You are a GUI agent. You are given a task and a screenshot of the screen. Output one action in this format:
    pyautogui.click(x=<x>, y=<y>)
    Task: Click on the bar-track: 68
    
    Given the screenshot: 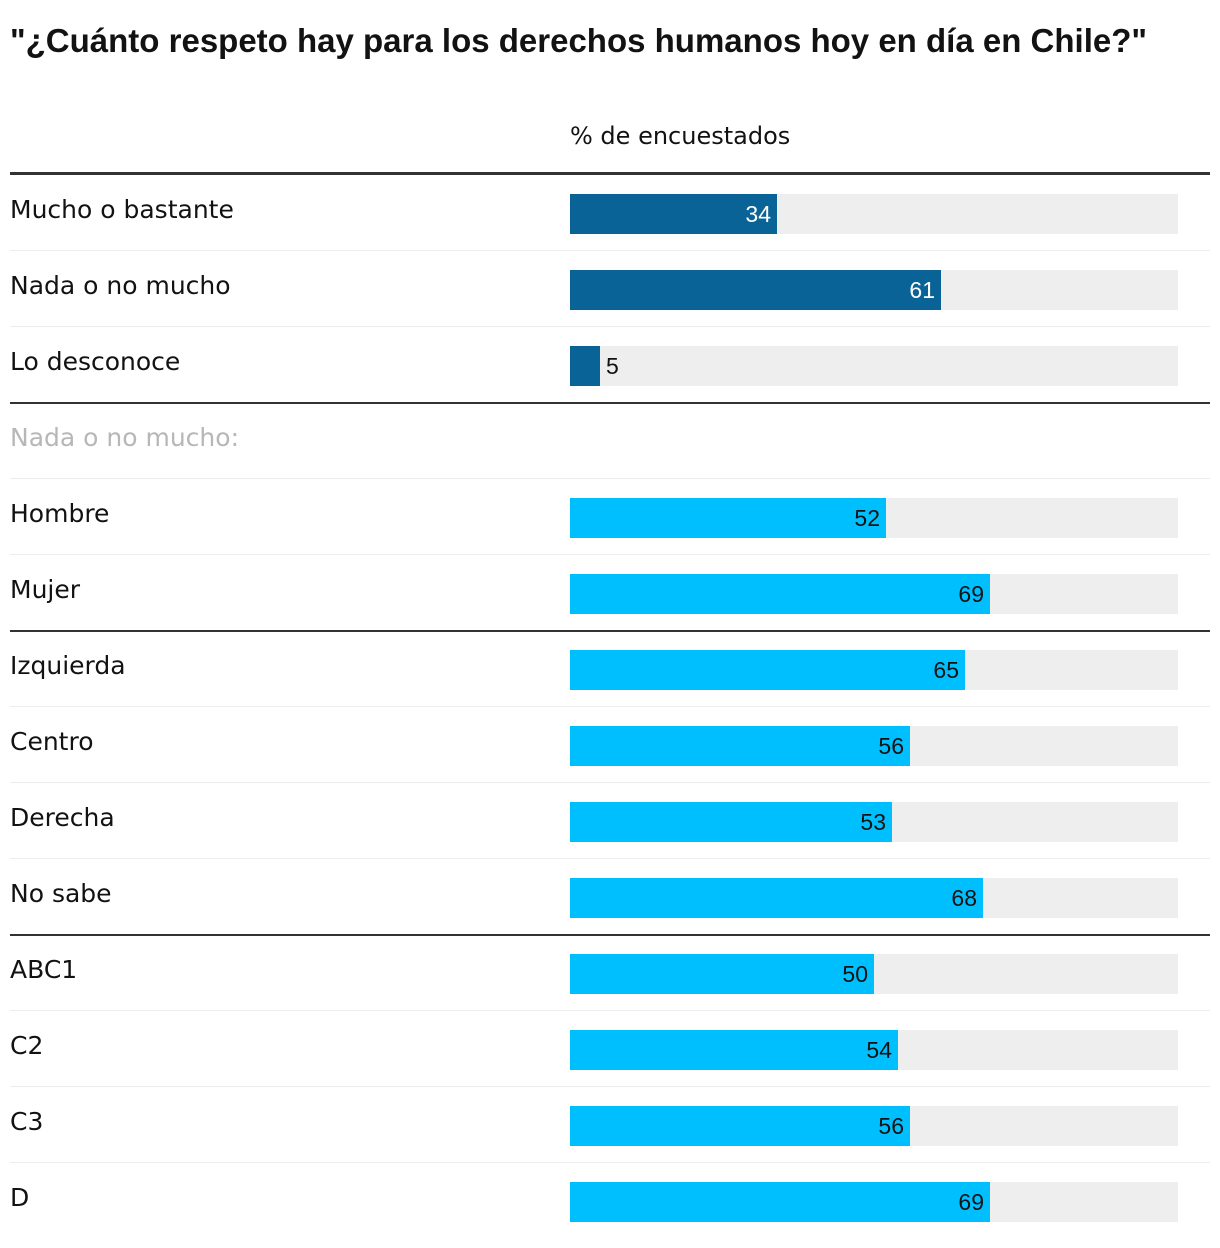 What is the action you would take?
    pyautogui.click(x=874, y=898)
    